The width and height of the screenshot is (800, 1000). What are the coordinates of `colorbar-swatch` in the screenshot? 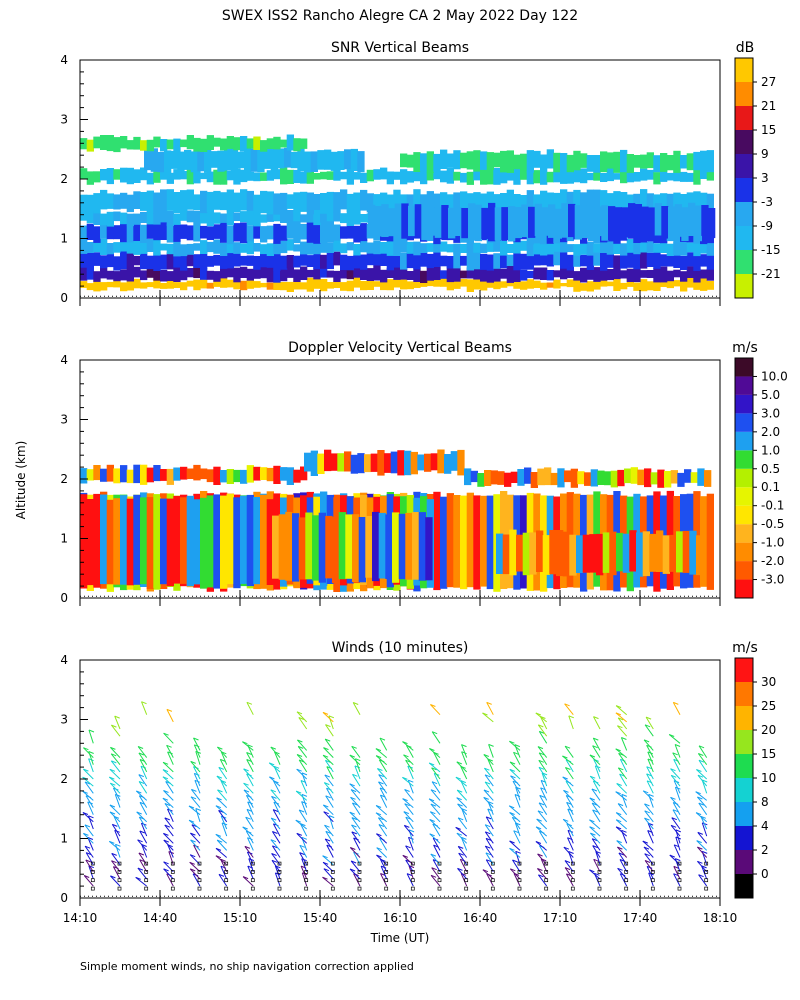 It's located at (744, 718).